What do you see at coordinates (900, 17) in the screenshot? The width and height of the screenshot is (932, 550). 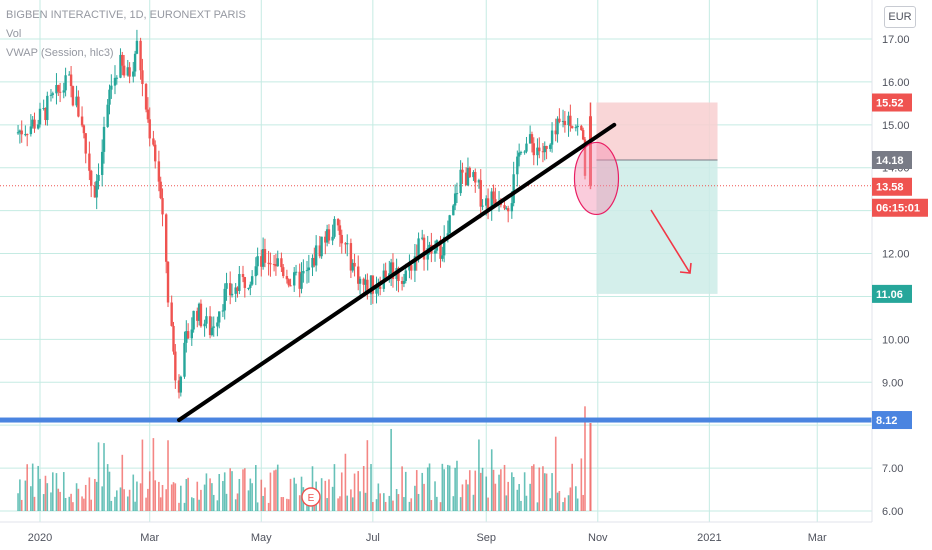 I see `currency-button: EUR` at bounding box center [900, 17].